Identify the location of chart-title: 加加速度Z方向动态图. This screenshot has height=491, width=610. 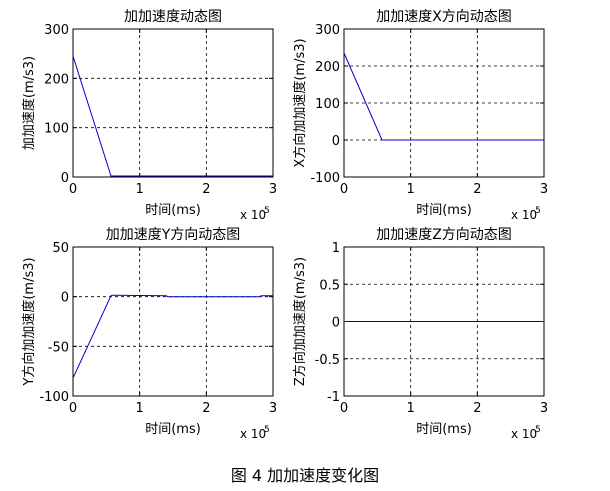
(444, 235).